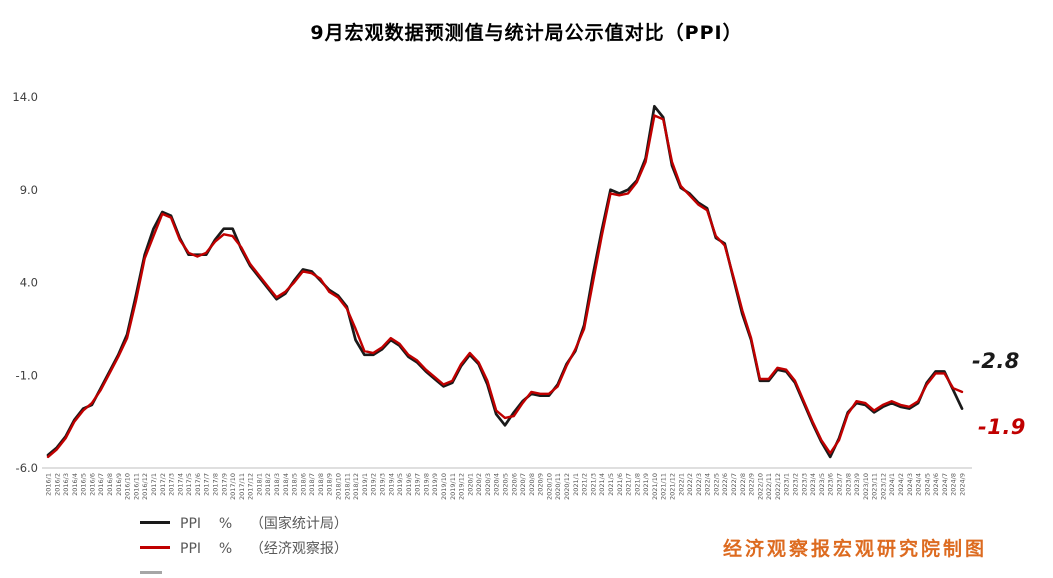 This screenshot has height=578, width=1053. I want to click on svg-text: 2020/7, so click(523, 484).